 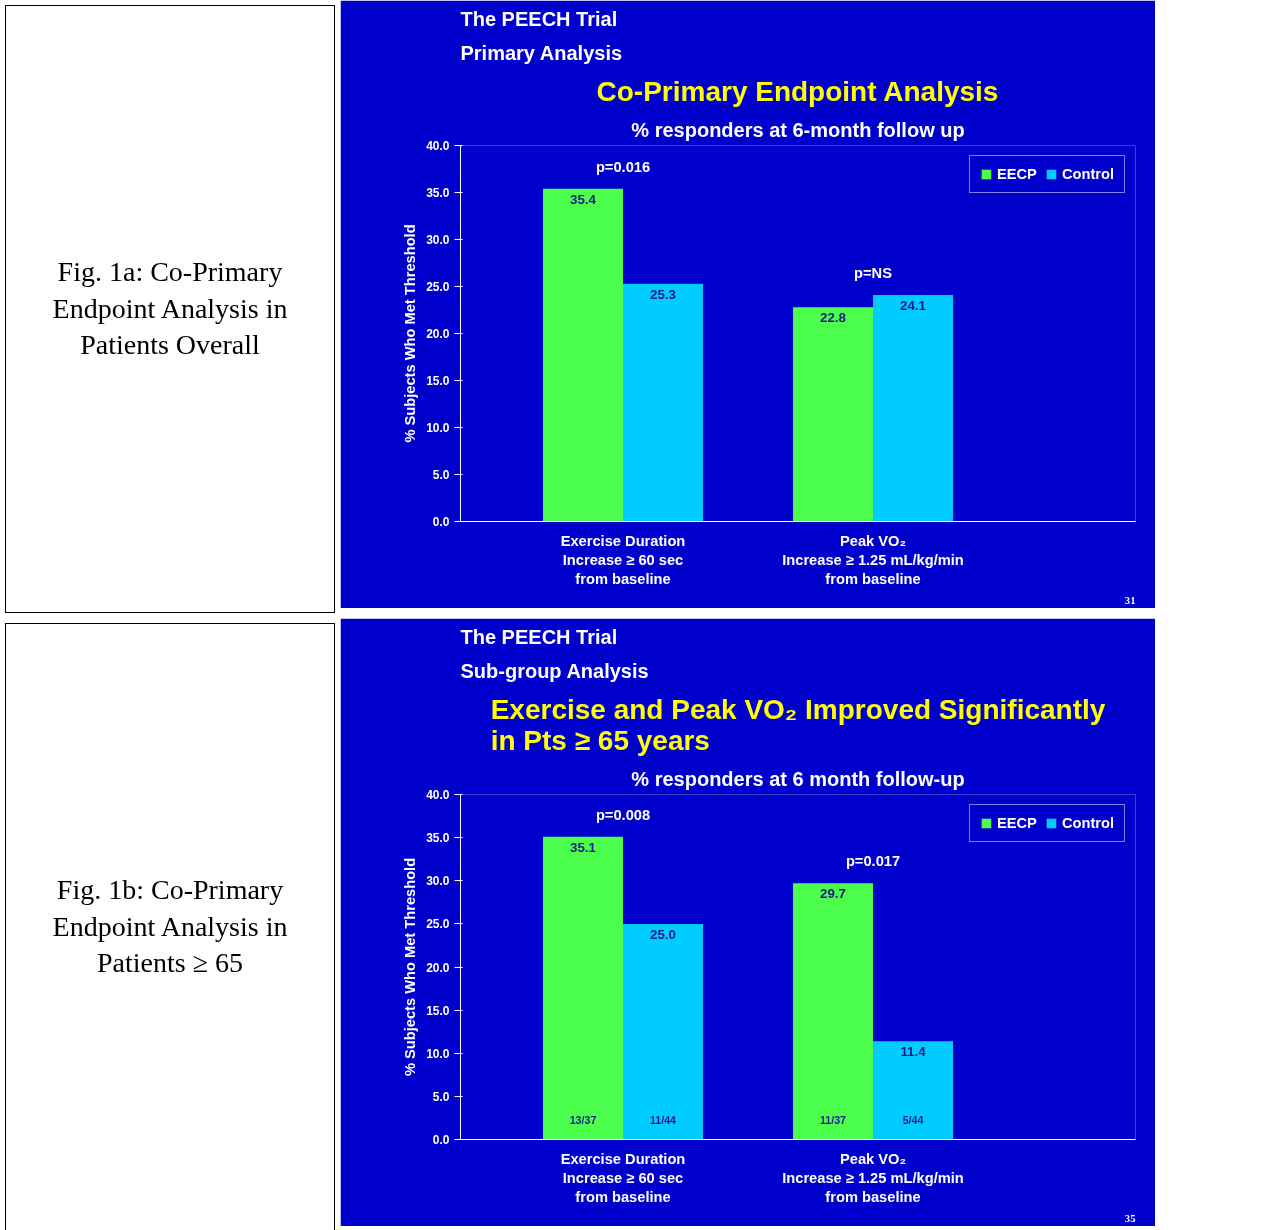 I want to click on annotation: p=0.016, so click(x=623, y=166).